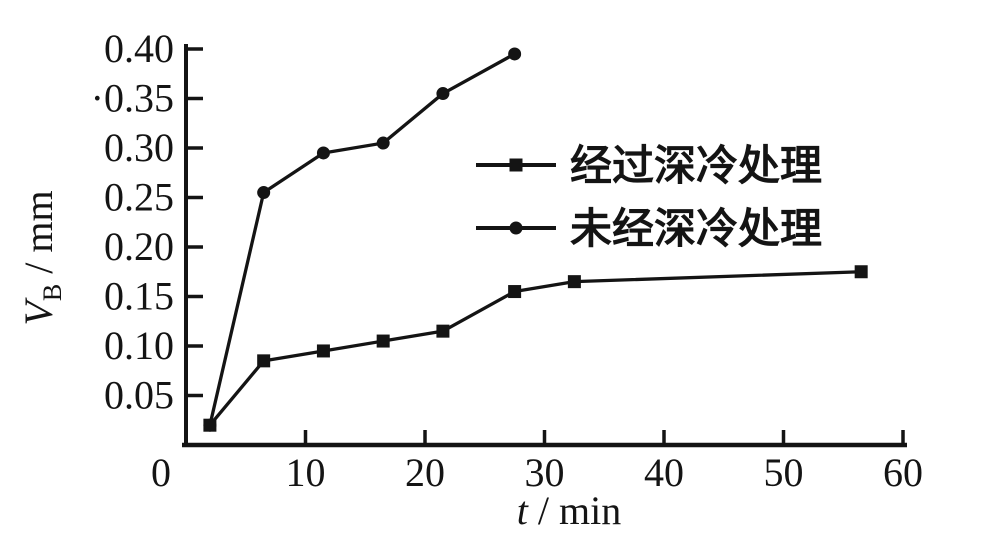 The width and height of the screenshot is (997, 533). I want to click on x-tick-label: 50, so click(784, 472).